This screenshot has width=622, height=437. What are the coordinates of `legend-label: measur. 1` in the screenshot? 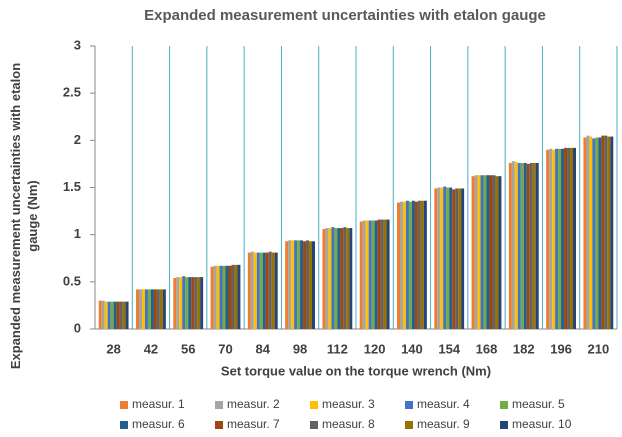 It's located at (158, 404).